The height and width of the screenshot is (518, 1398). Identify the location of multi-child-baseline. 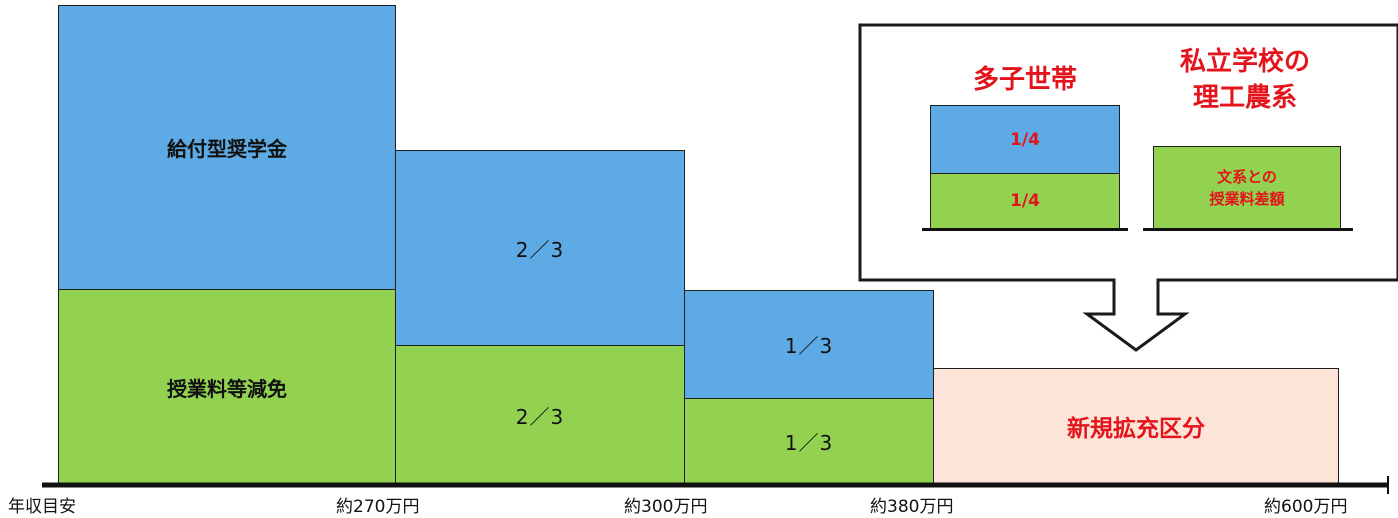
(1025, 229).